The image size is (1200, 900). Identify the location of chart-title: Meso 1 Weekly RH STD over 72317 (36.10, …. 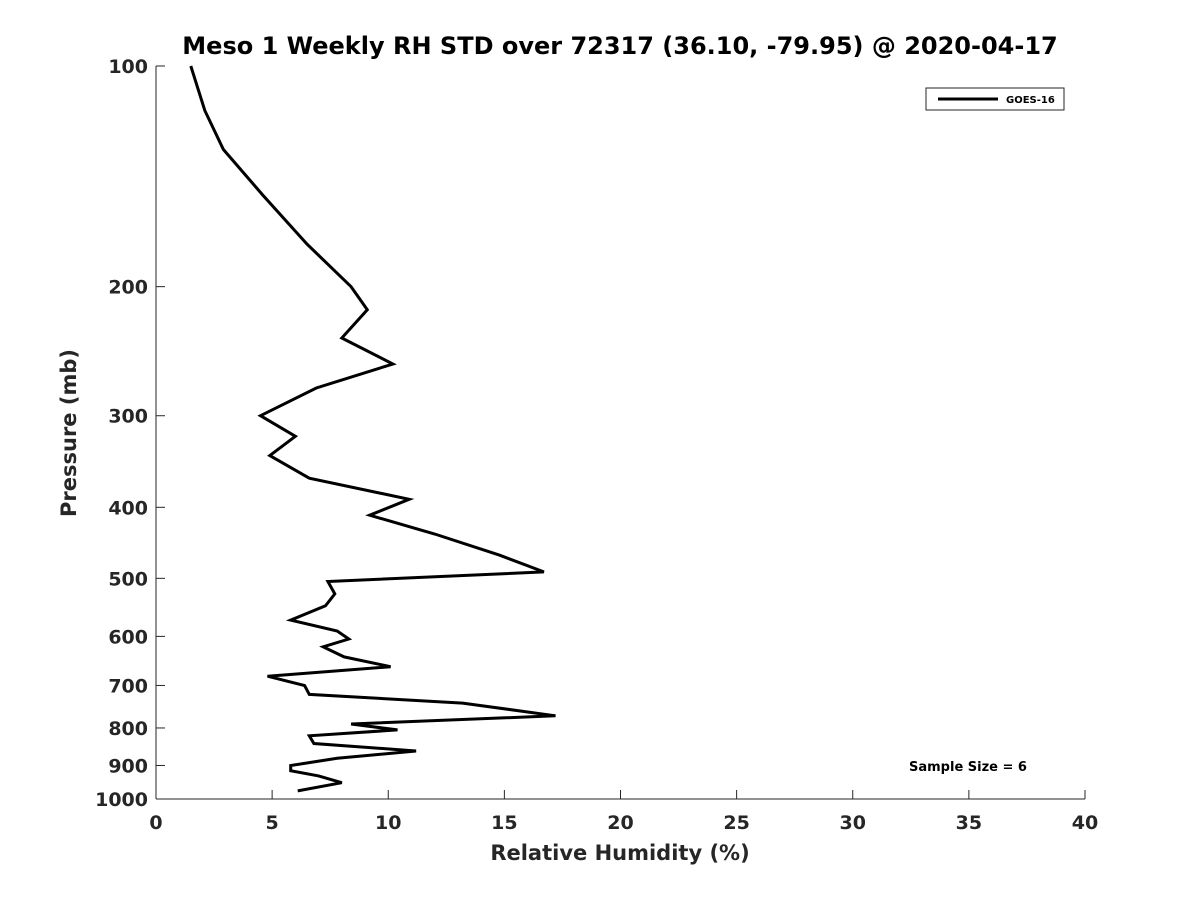
(619, 46).